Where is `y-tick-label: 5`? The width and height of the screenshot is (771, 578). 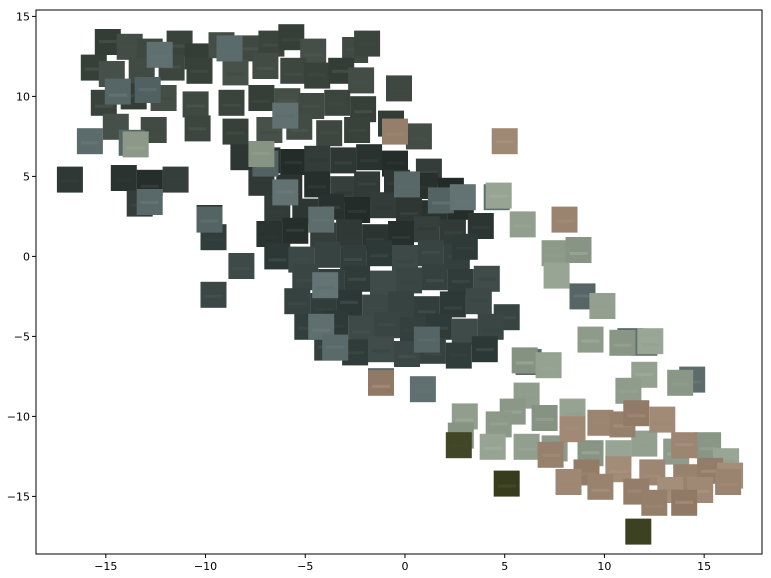
y-tick-label: 5 is located at coordinates (26, 176).